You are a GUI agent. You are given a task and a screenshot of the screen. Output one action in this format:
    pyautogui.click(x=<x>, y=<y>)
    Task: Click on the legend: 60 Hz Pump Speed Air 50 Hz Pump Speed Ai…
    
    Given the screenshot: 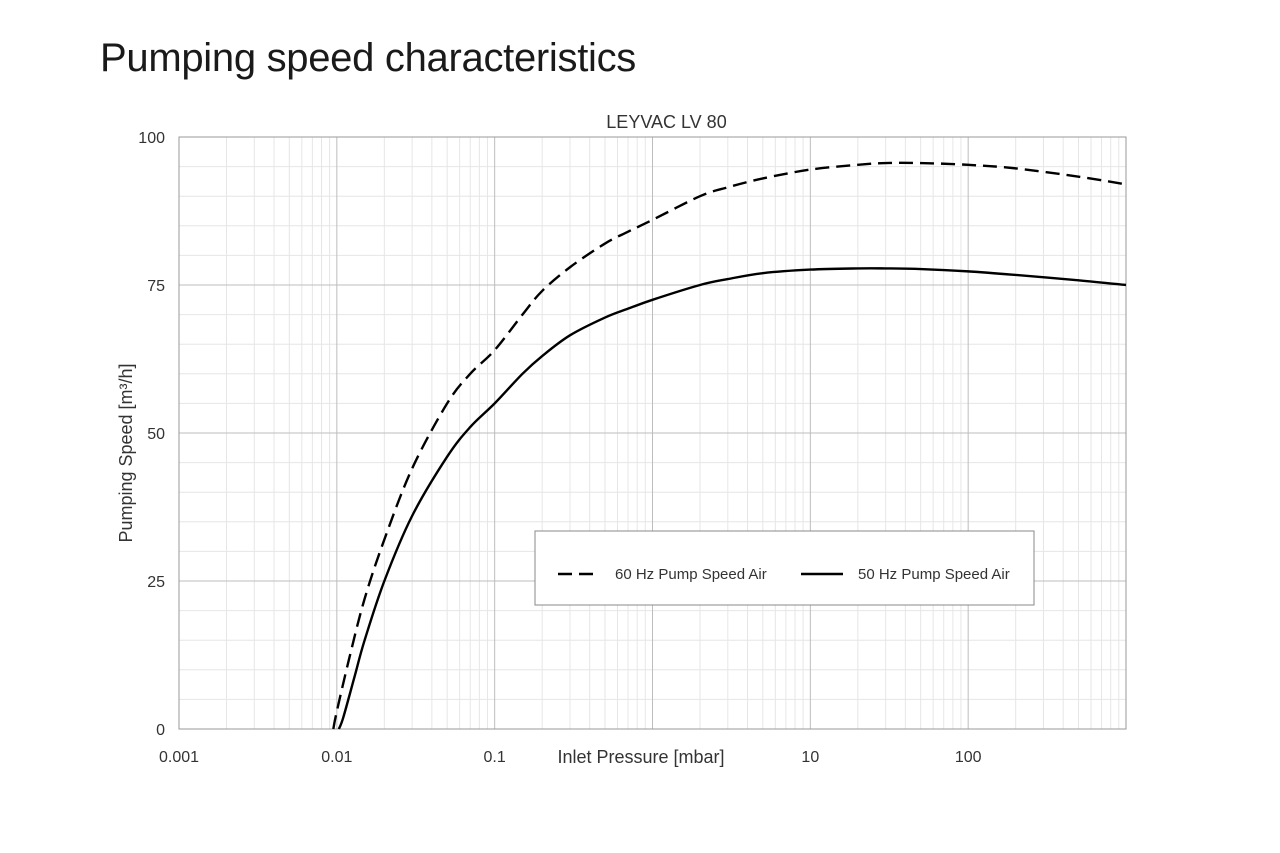 What is the action you would take?
    pyautogui.click(x=784, y=568)
    